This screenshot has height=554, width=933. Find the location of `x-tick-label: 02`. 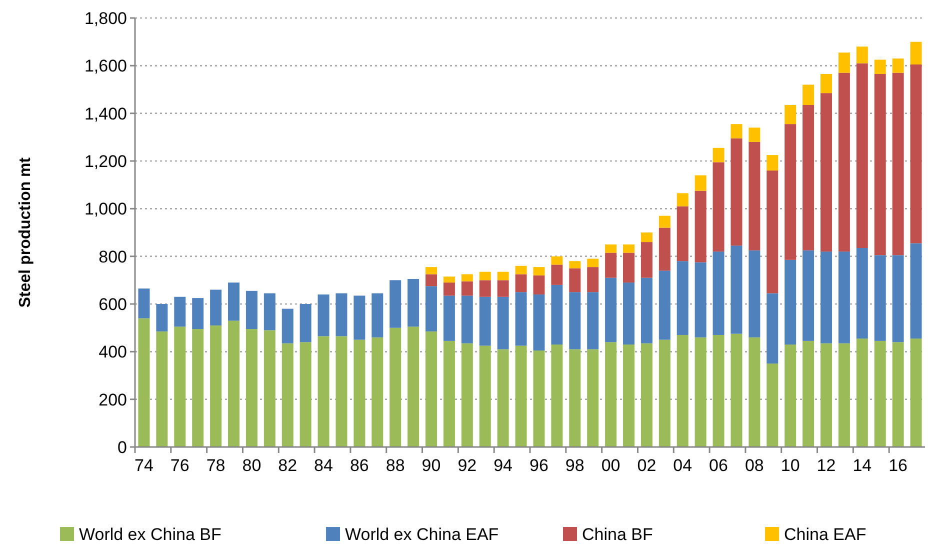

x-tick-label: 02 is located at coordinates (646, 465).